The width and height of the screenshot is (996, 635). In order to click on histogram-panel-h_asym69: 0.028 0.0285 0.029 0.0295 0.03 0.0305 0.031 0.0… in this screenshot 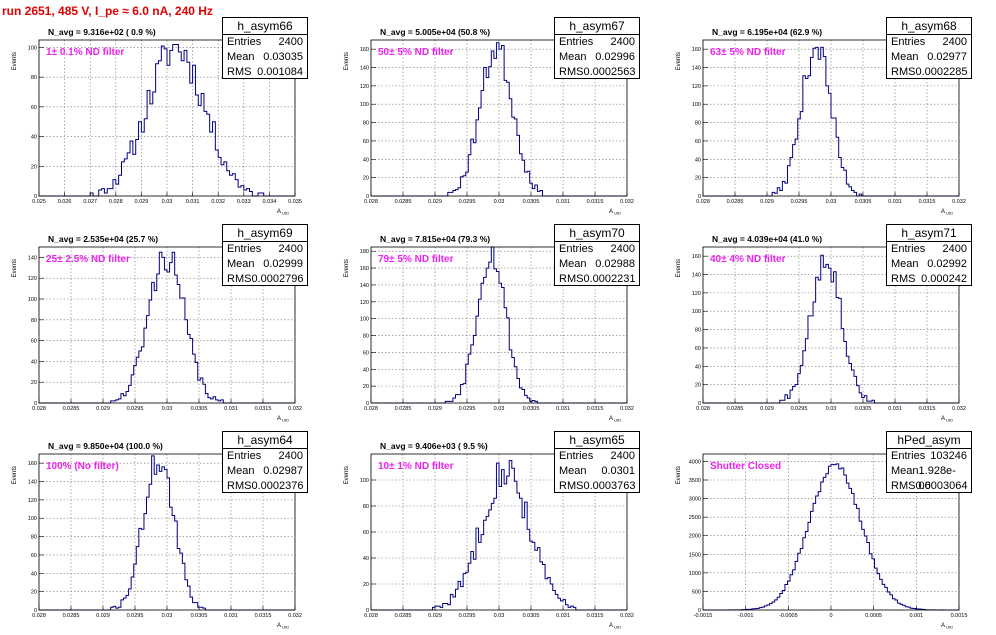, I will do `click(166, 324)`.